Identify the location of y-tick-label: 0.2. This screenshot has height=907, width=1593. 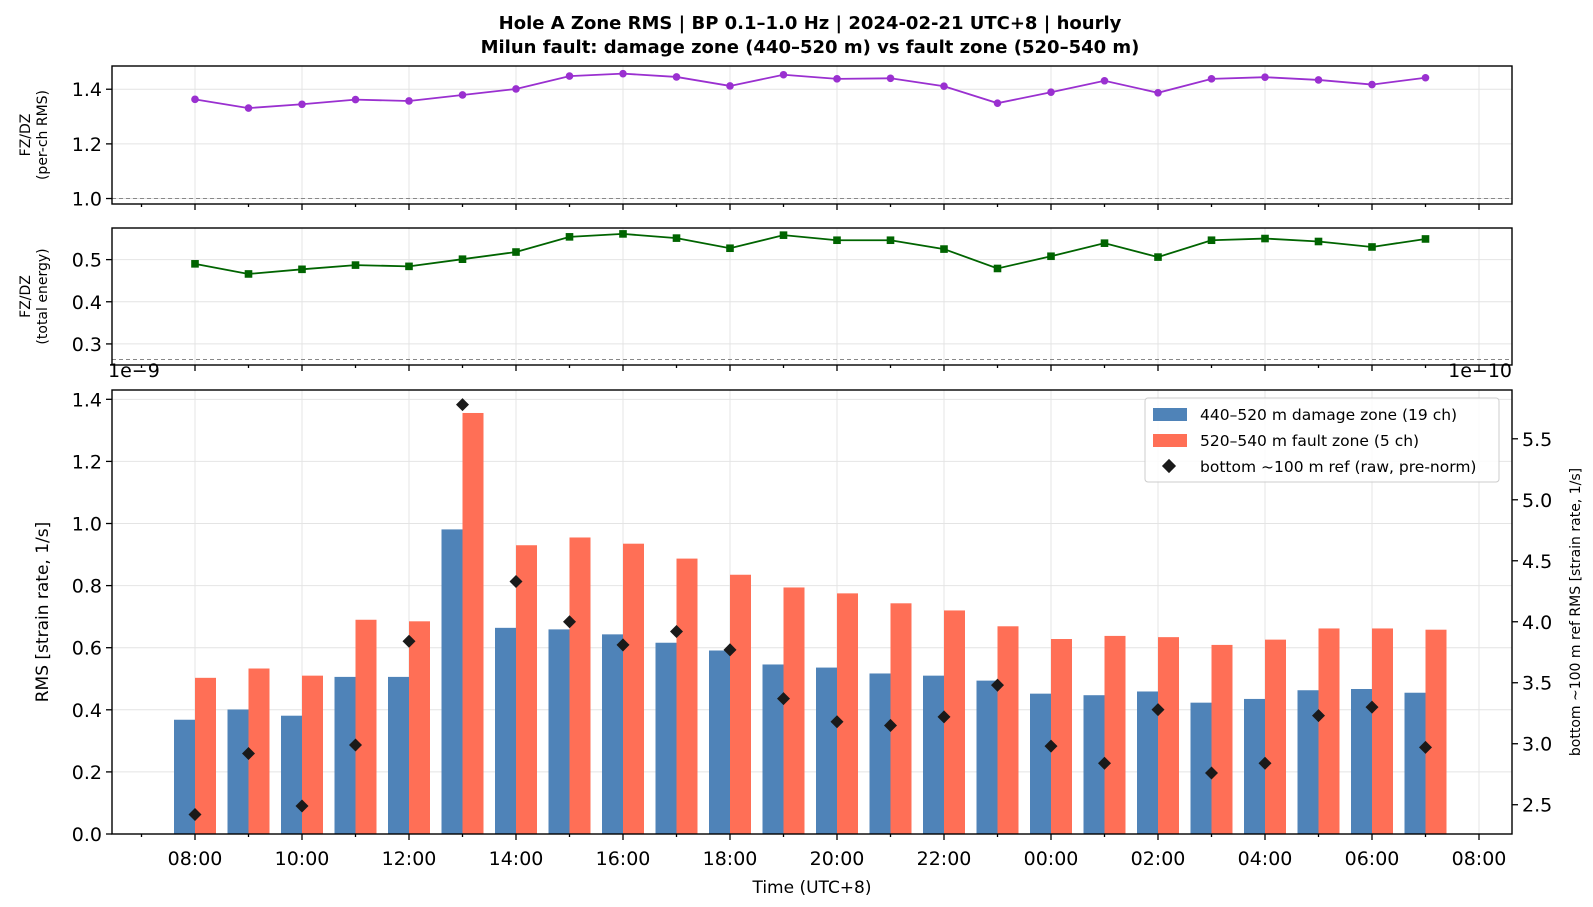
(87, 773).